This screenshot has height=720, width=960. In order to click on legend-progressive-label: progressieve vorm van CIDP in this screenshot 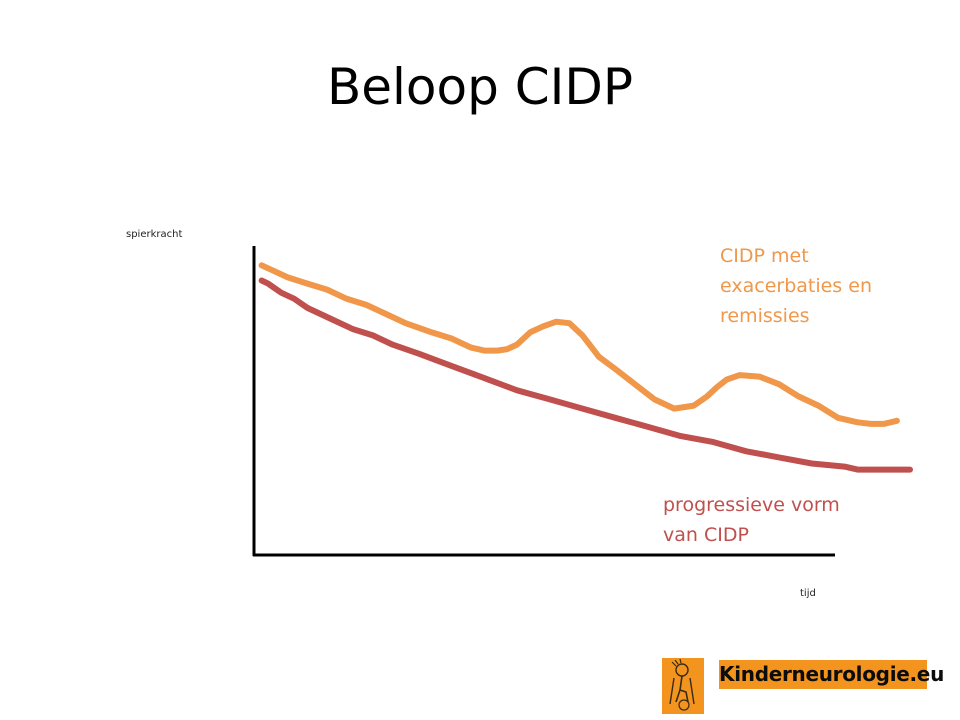, I will do `click(783, 520)`.